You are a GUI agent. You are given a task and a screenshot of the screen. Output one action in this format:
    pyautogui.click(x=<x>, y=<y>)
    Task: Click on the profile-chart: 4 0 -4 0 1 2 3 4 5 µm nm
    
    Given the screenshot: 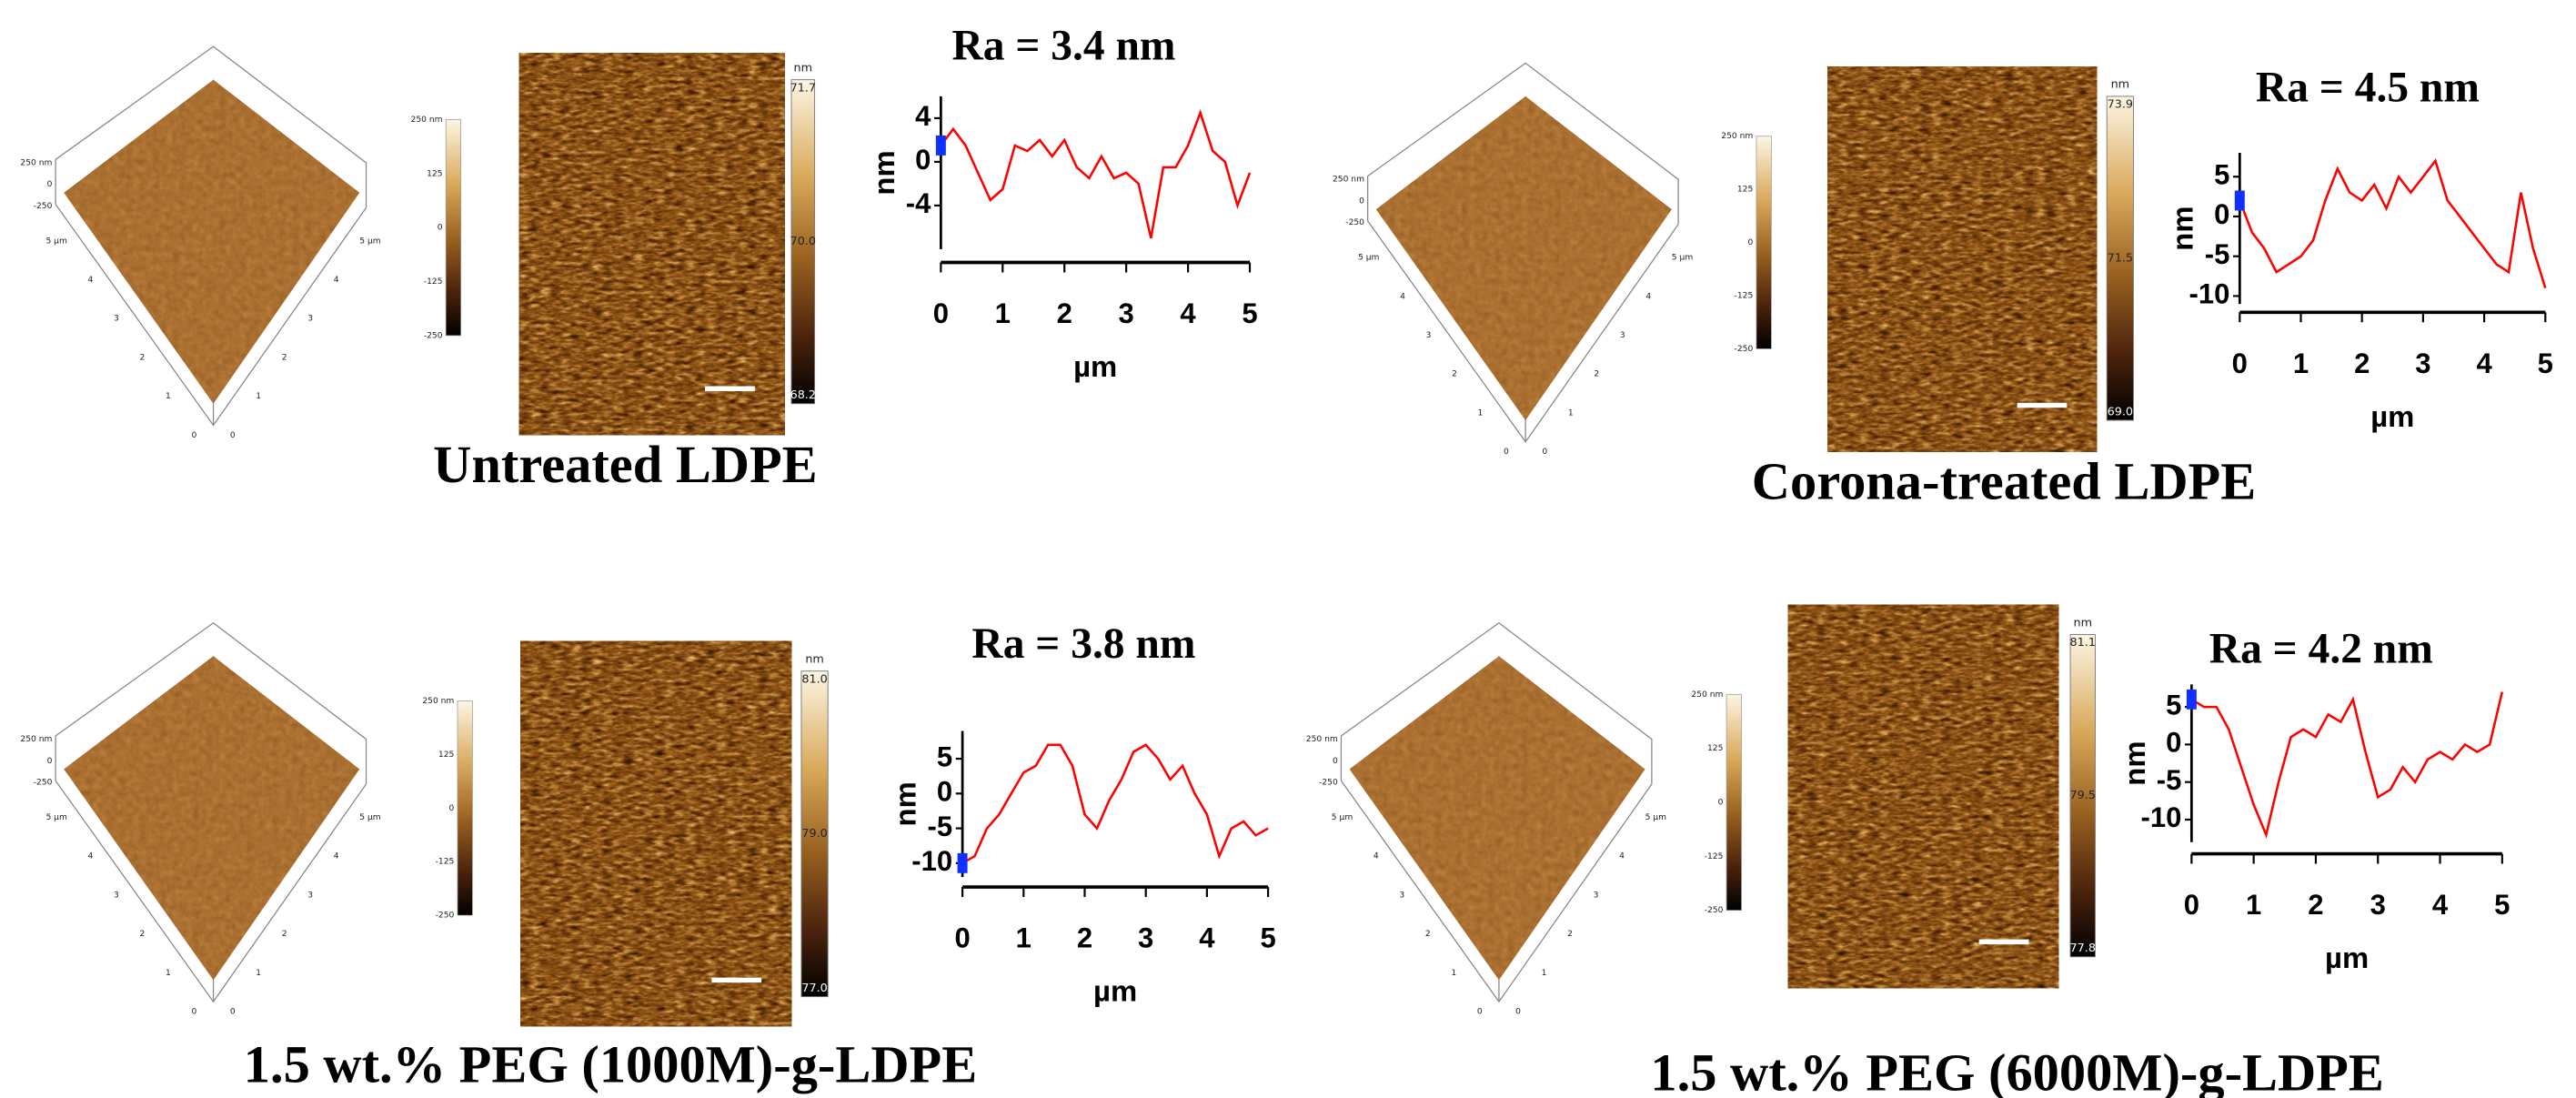 What is the action you would take?
    pyautogui.click(x=1062, y=240)
    